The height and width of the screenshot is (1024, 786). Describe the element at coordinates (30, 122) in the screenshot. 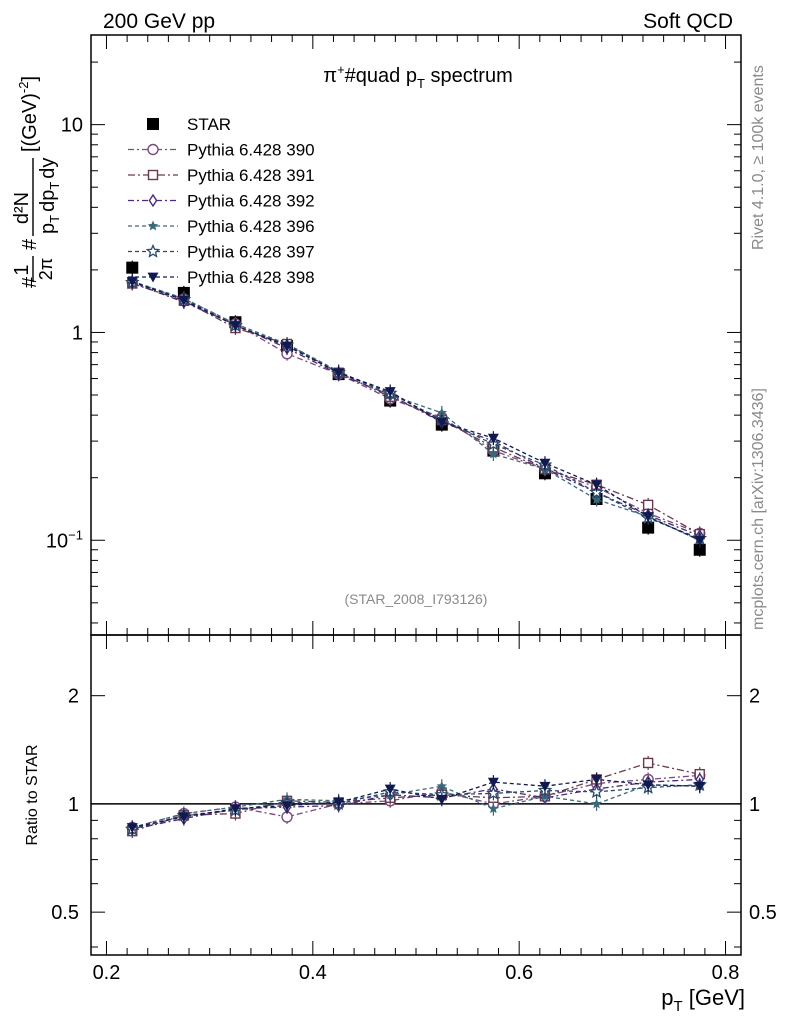

I see `ylabel-unit-text: [(GeV)` at that location.